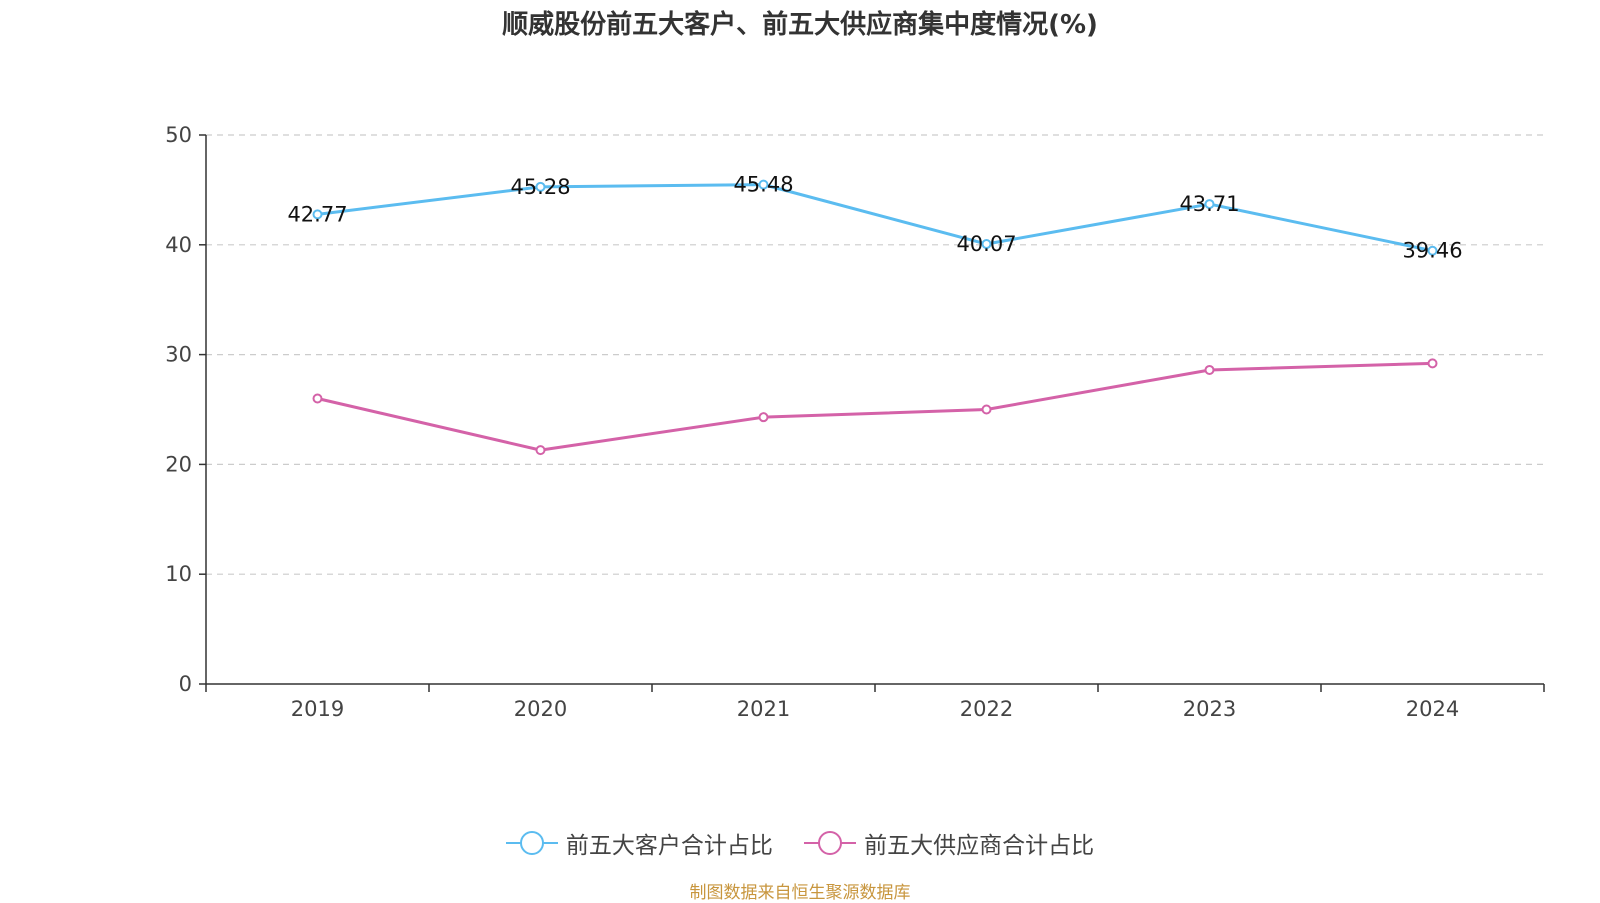  I want to click on data-label: 42.77, so click(317, 214).